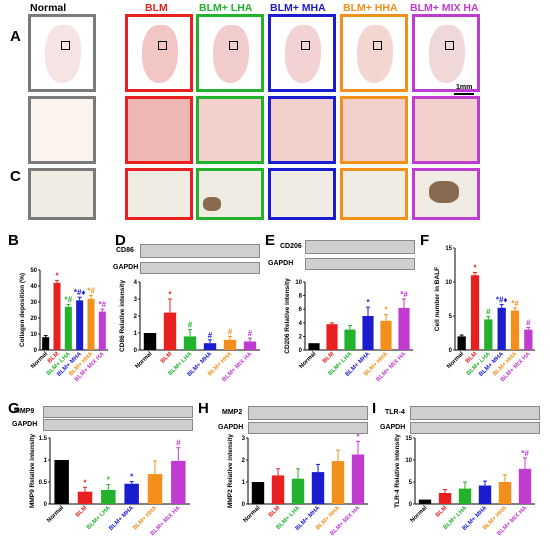 Image resolution: width=550 pixels, height=542 pixels. What do you see at coordinates (244, 439) in the screenshot?
I see `y-tick-label: 3` at bounding box center [244, 439].